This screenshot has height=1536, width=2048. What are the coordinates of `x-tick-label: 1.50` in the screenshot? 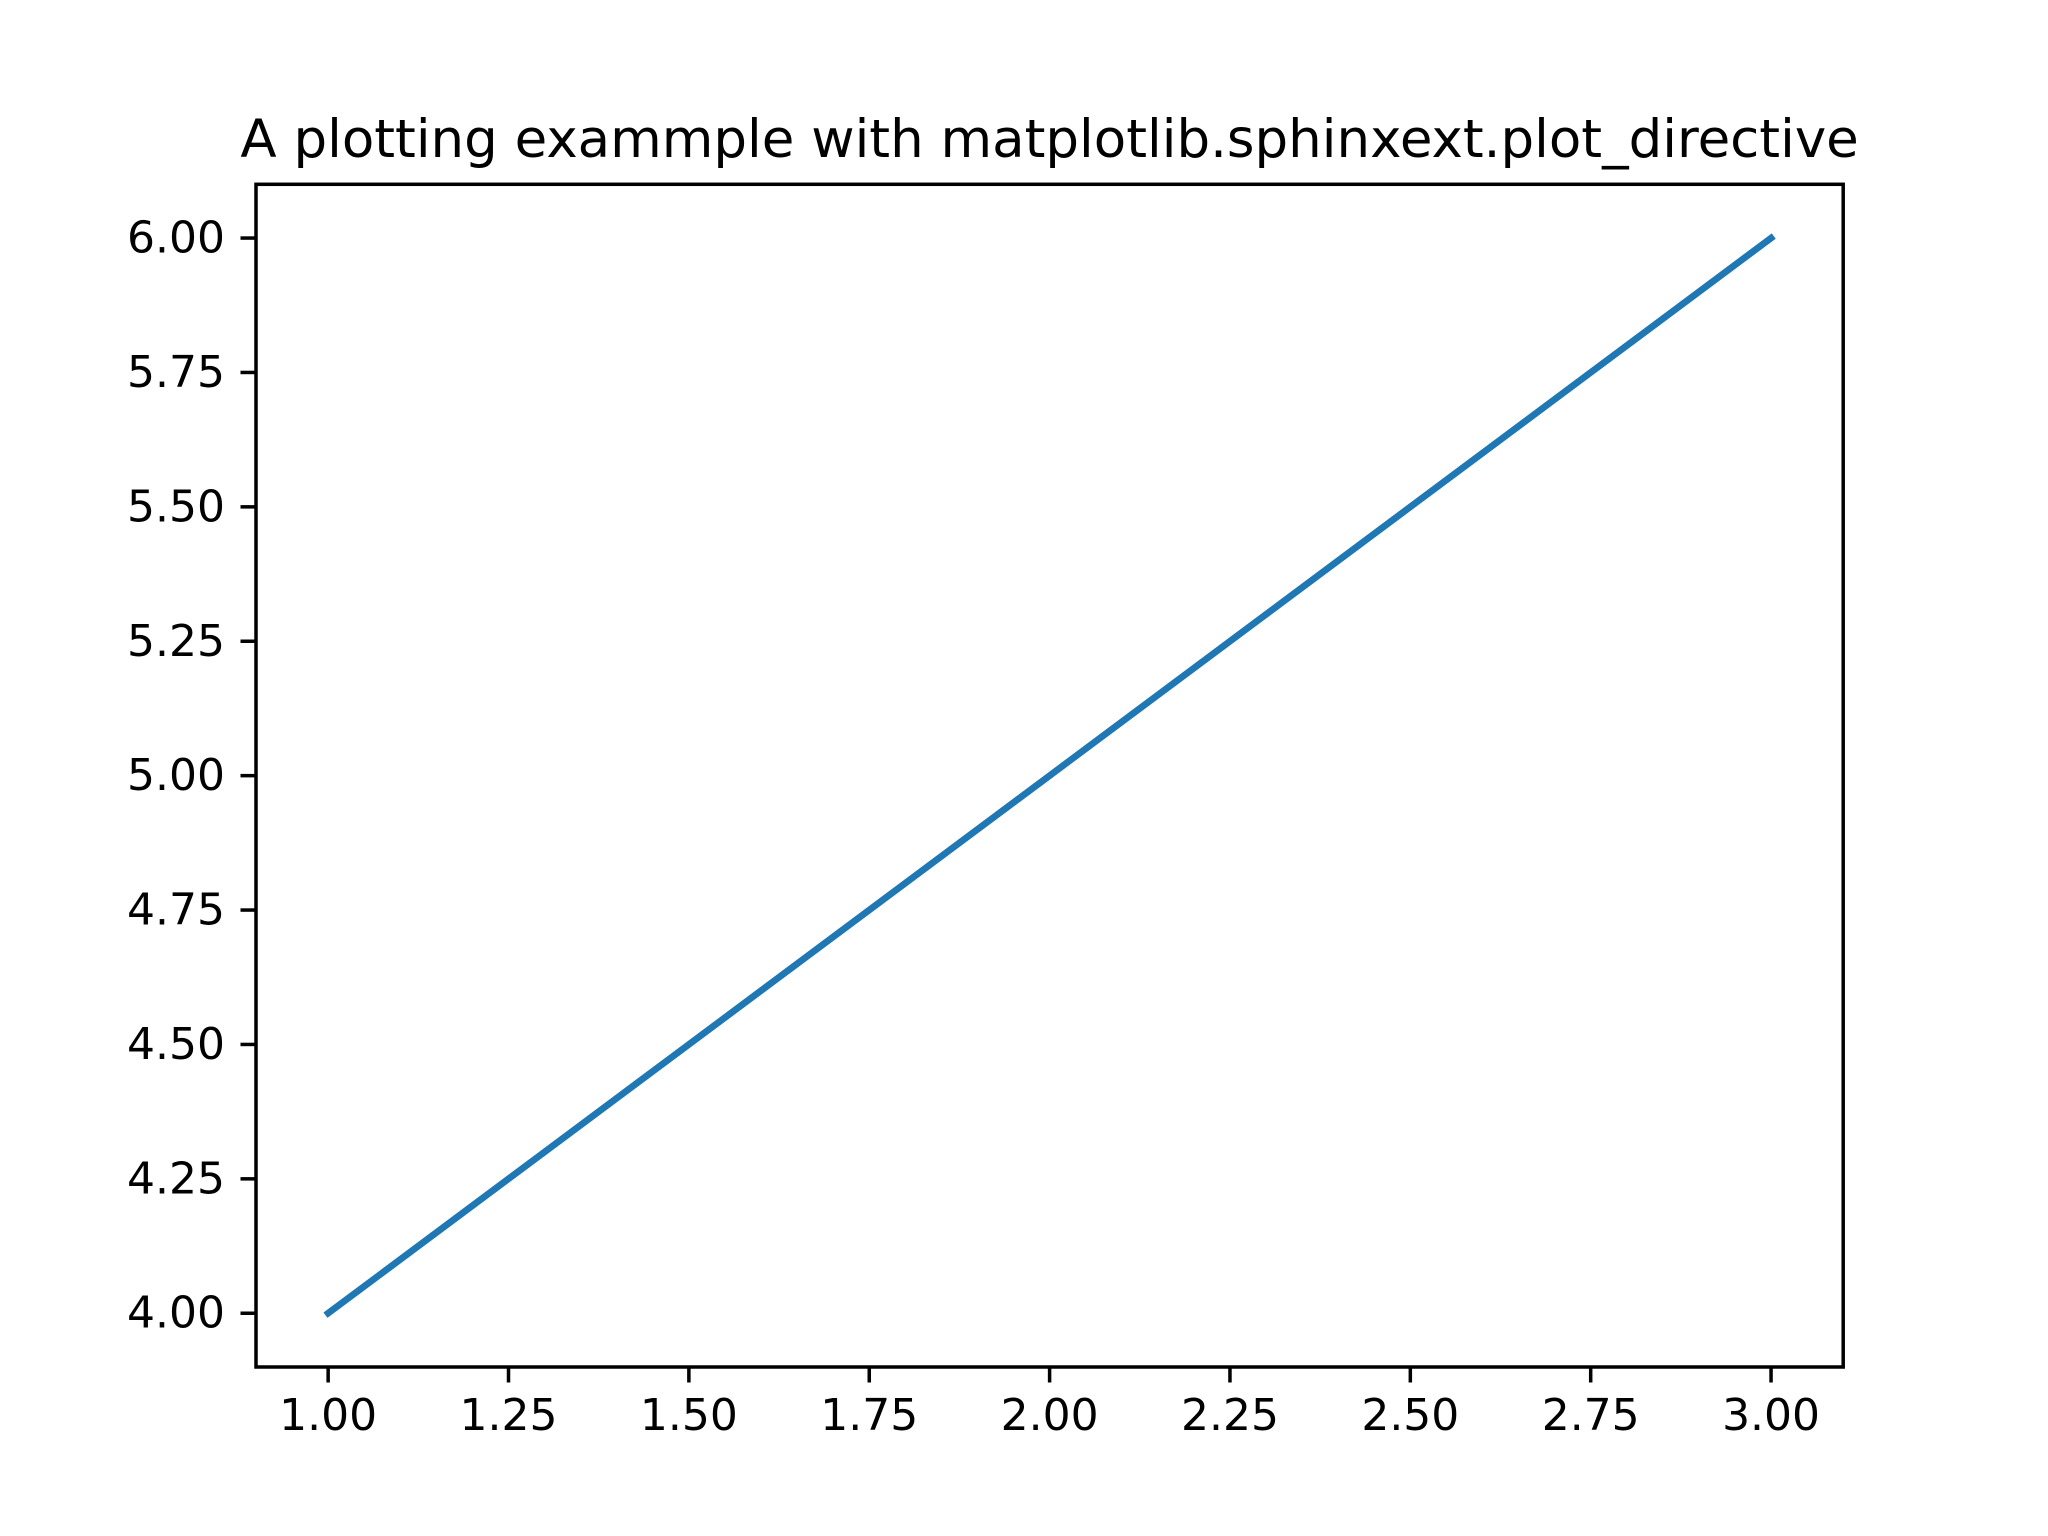 It's located at (689, 1415).